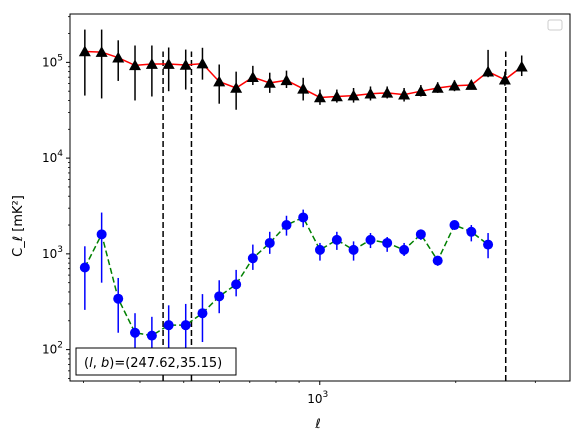  I want to click on annotation-value: =(247.62,35.15), so click(168, 363).